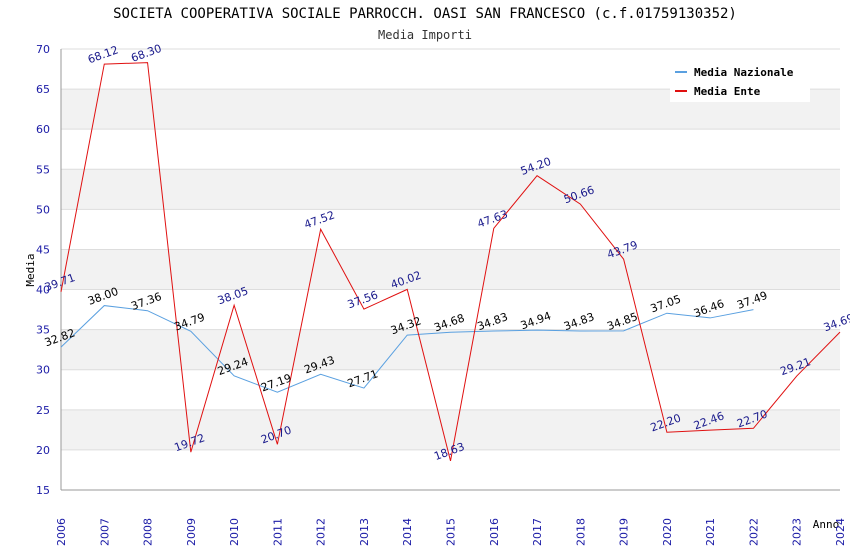  I want to click on x-tick-label: 2015, so click(451, 532).